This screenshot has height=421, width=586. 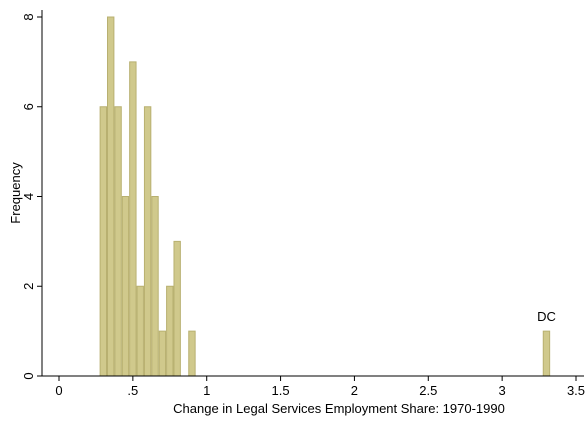 I want to click on x-tick-label: 0, so click(x=58, y=390).